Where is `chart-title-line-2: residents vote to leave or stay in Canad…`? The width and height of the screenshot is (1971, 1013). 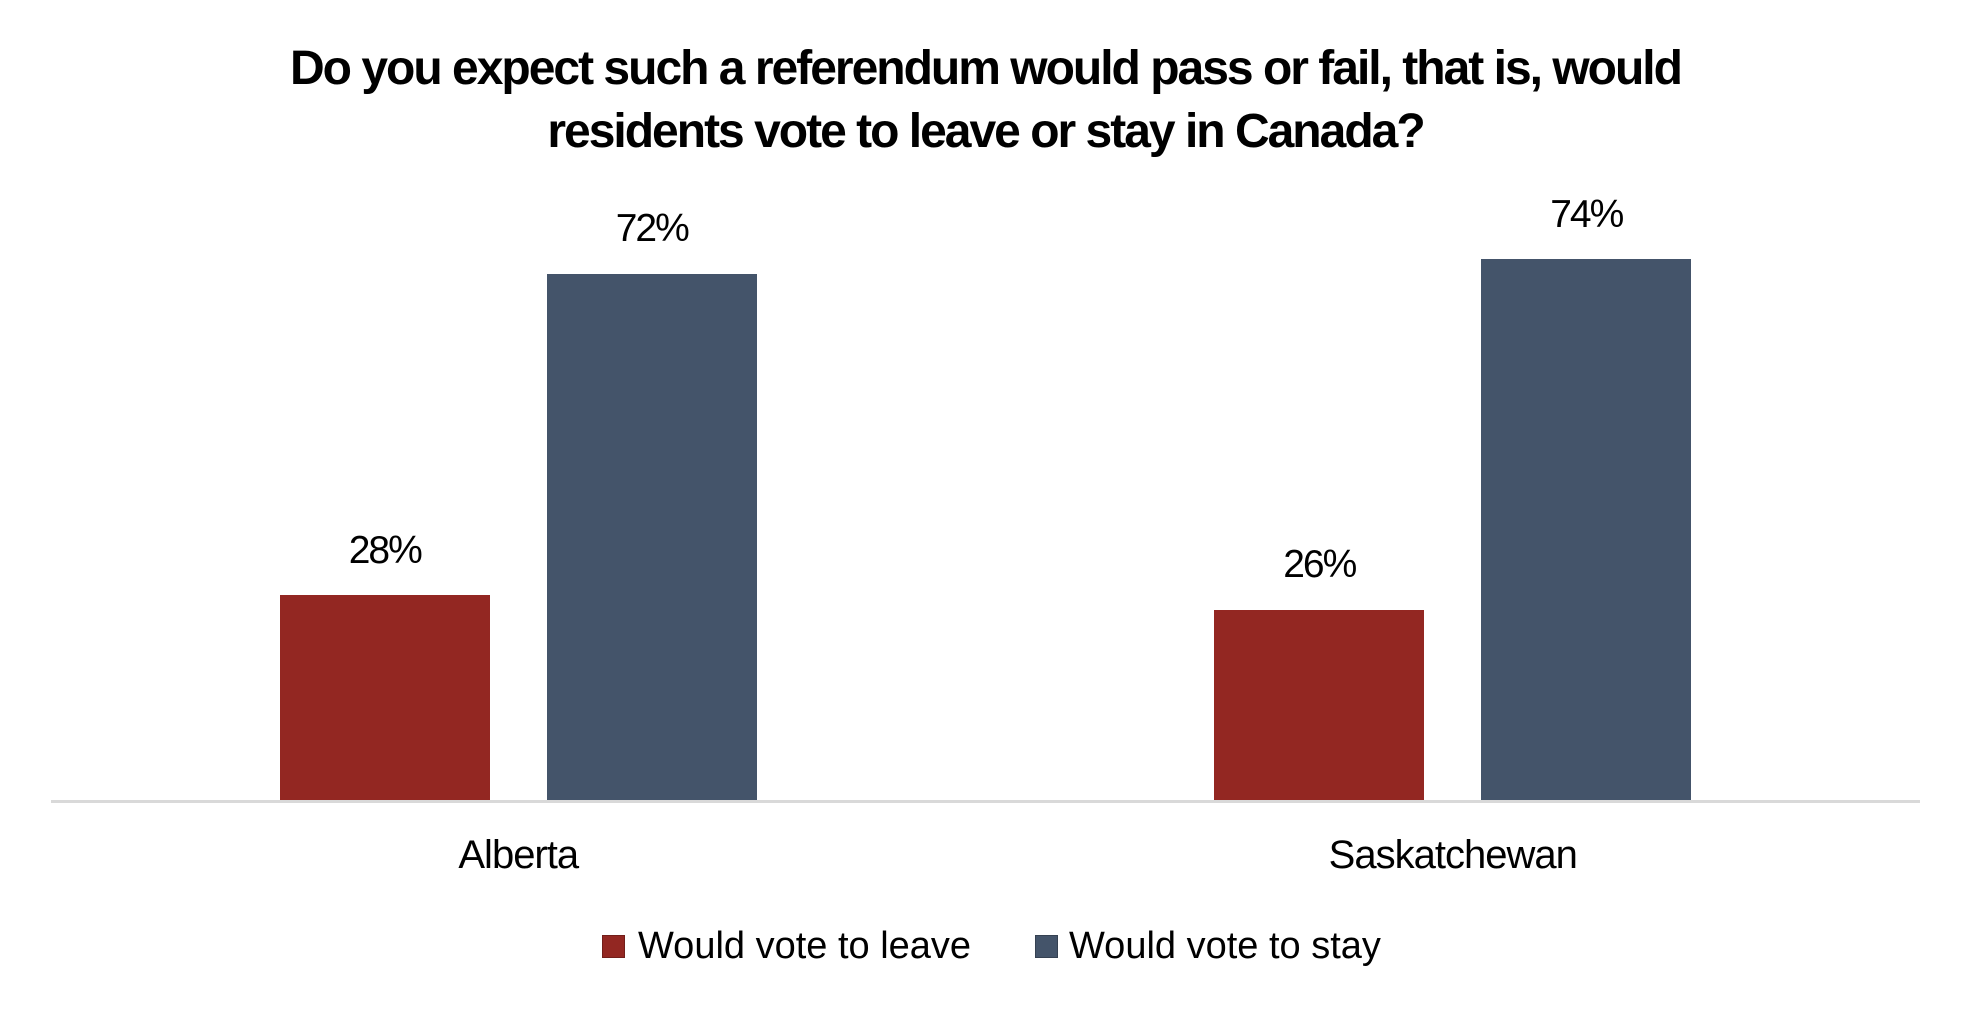
chart-title-line-2: residents vote to leave or stay in Canad… is located at coordinates (986, 131).